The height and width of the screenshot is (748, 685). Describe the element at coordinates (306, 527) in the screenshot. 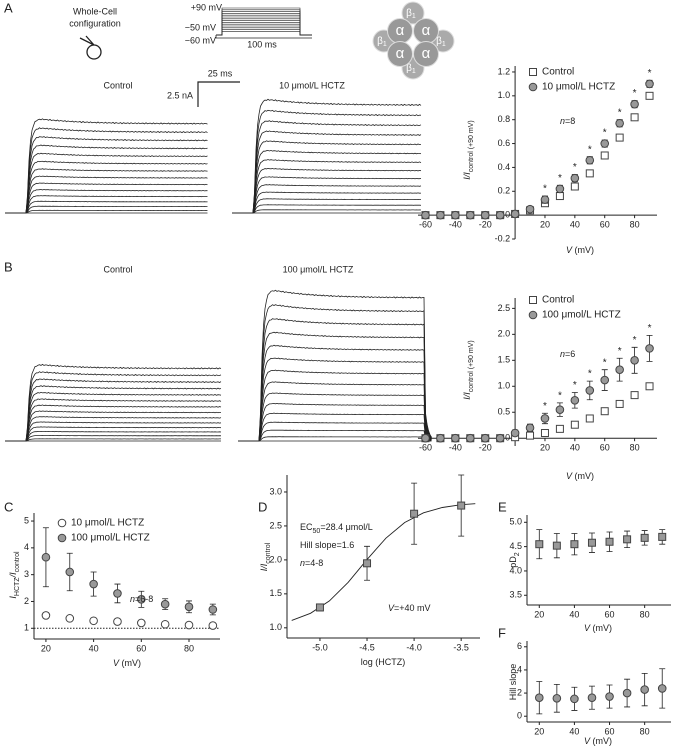

I see `label-part: EC` at that location.